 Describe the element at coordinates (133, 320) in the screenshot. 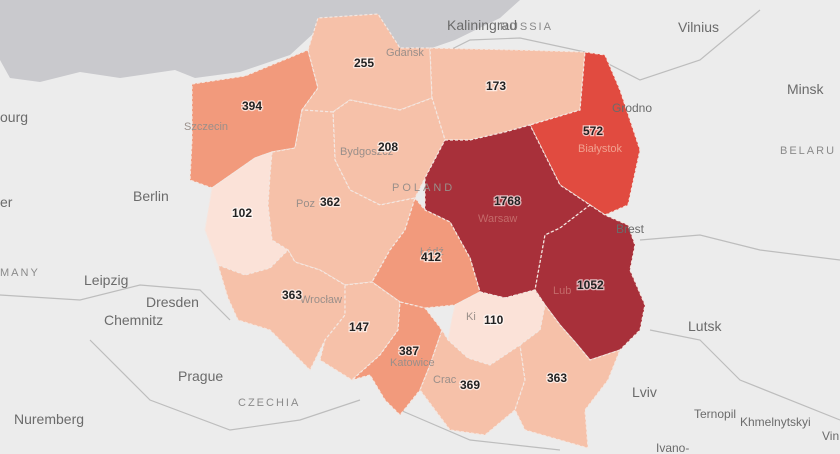

I see `label-chemnitz: Chemnitz` at that location.